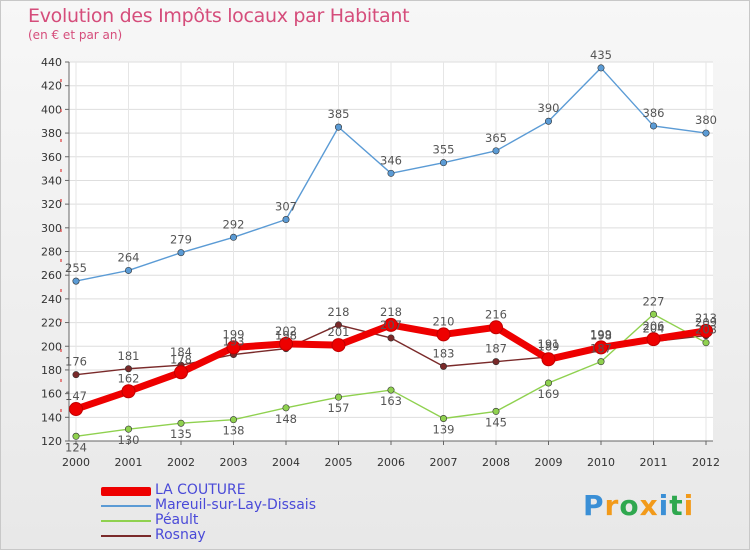  I want to click on x-tick-label: 2004, so click(286, 462).